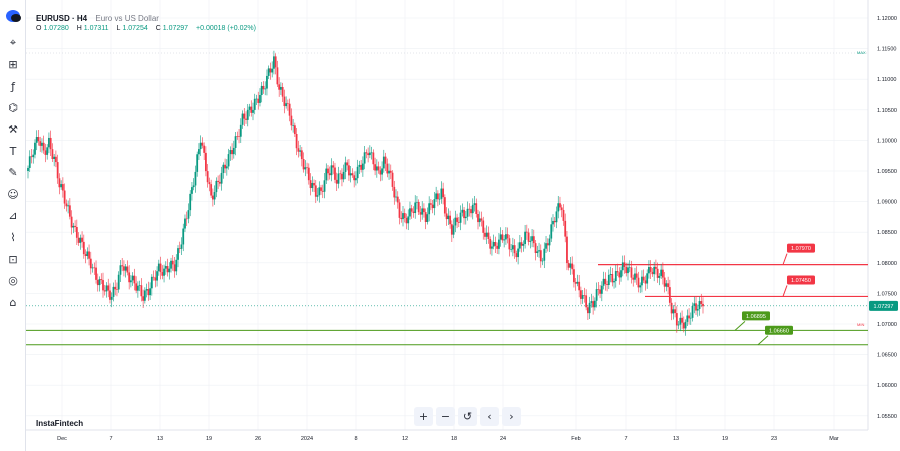  What do you see at coordinates (175, 28) in the screenshot?
I see `close-value: 1.07297` at bounding box center [175, 28].